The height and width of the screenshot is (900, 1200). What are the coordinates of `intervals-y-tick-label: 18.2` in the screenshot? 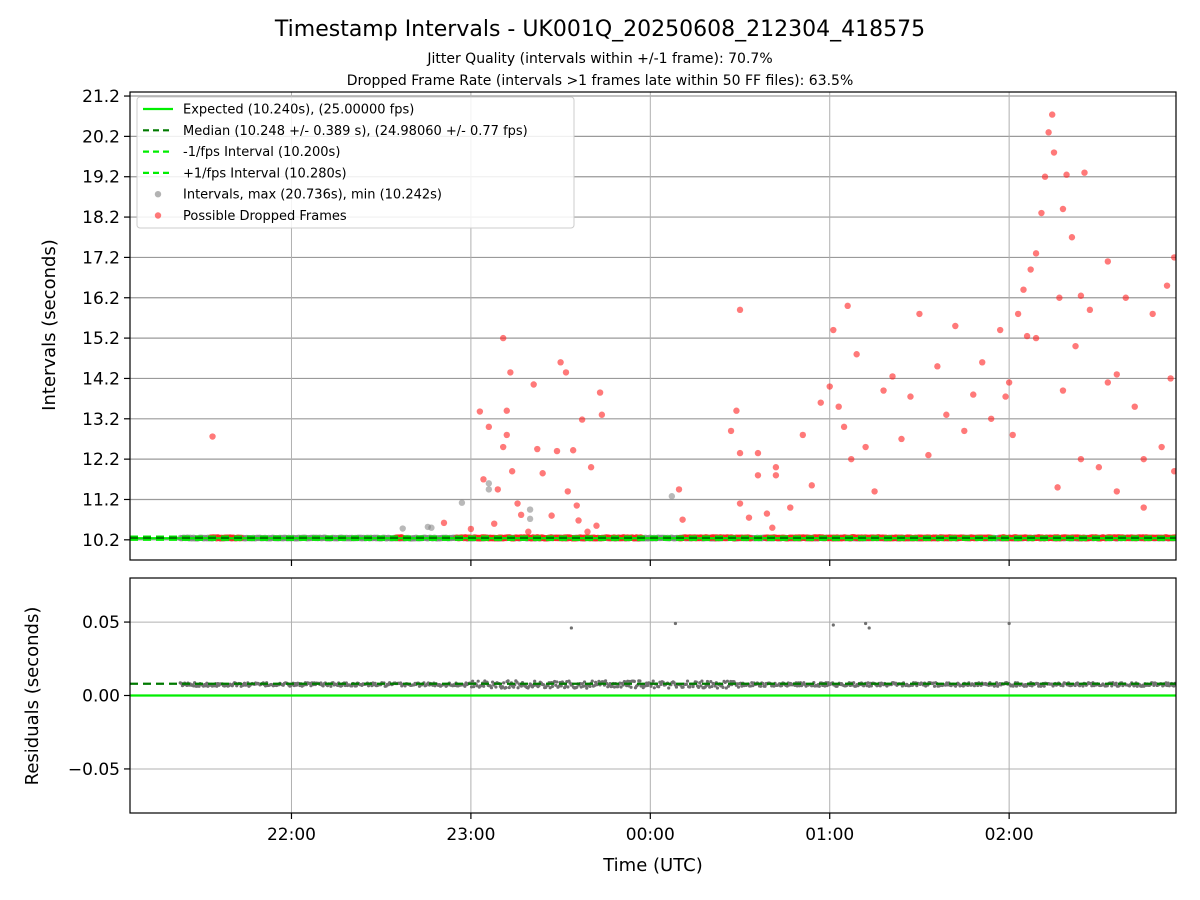 It's located at (101, 218).